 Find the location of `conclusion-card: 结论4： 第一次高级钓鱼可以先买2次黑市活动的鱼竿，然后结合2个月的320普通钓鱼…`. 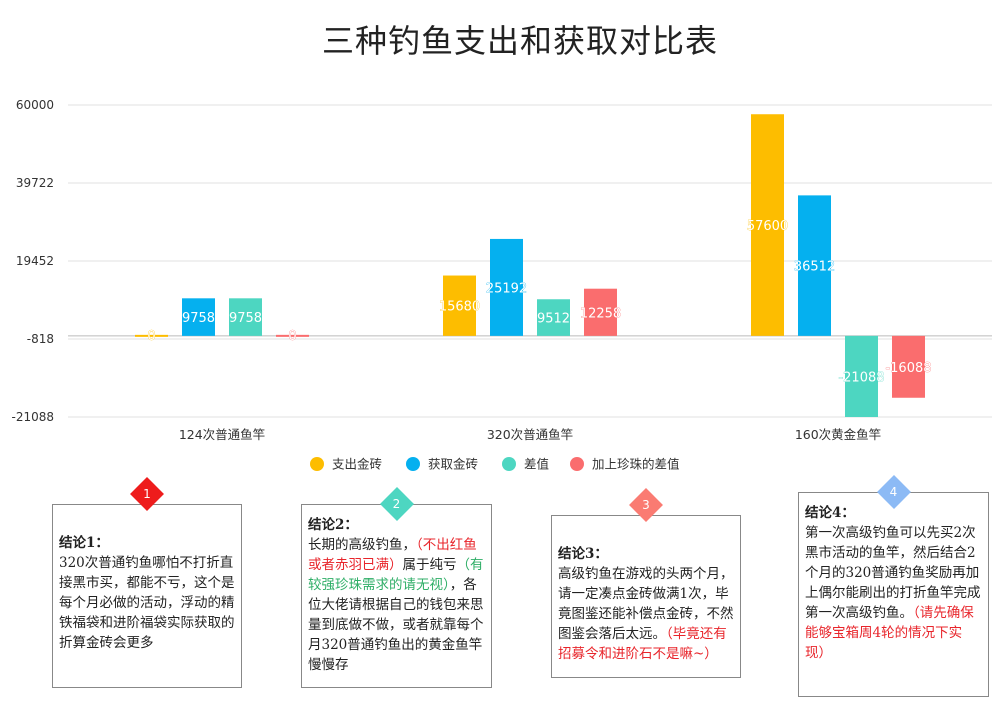

conclusion-card: 结论4： 第一次高级钓鱼可以先买2次黑市活动的鱼竿，然后结合2个月的320普通钓鱼… is located at coordinates (893, 594).